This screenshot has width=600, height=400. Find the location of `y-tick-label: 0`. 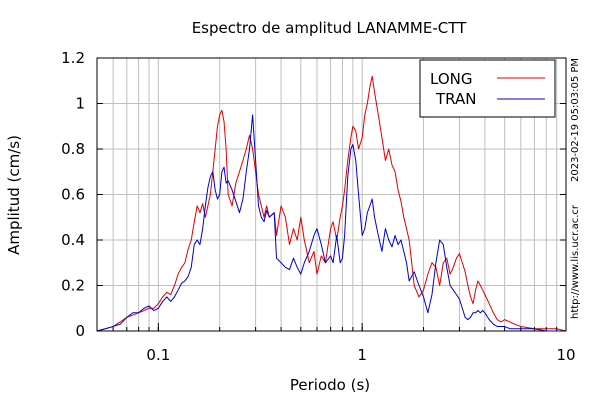

y-tick-label: 0 is located at coordinates (80, 331).